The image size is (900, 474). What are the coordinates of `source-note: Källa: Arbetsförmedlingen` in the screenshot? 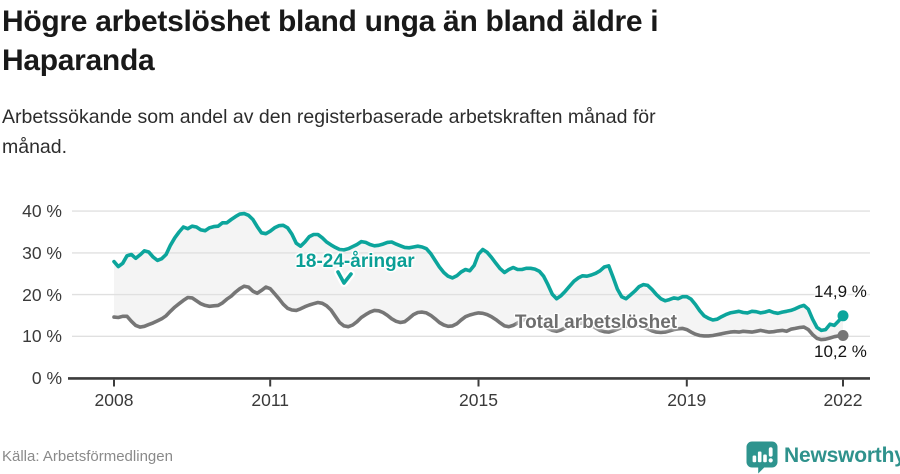 It's located at (87, 456).